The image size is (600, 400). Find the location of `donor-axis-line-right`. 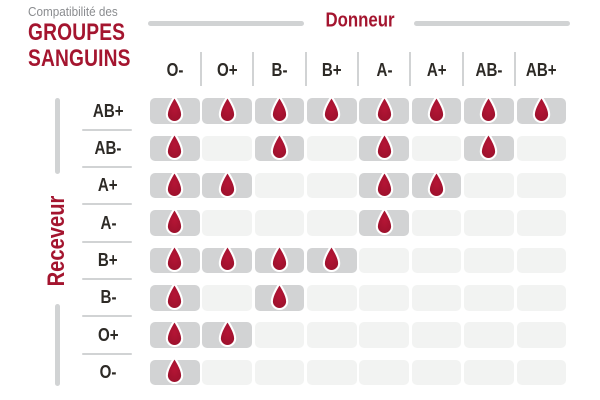

donor-axis-line-right is located at coordinates (492, 23).